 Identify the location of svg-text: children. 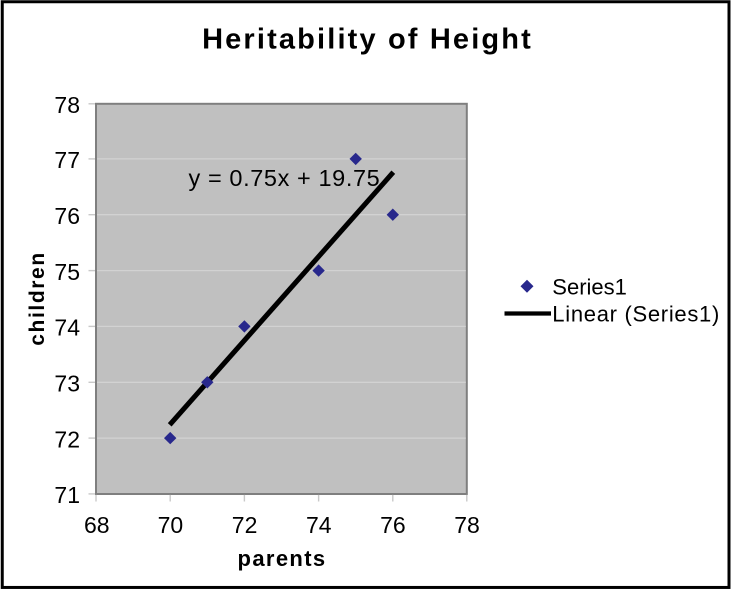
(37, 298).